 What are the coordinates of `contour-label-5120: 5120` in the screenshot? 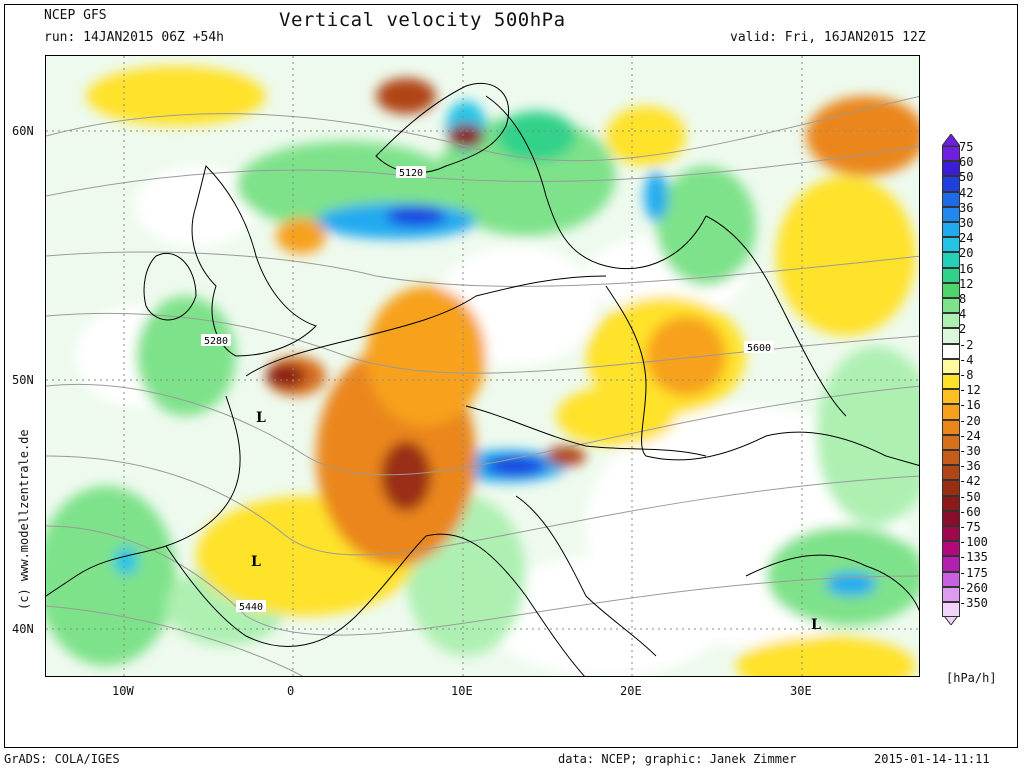 It's located at (411, 173).